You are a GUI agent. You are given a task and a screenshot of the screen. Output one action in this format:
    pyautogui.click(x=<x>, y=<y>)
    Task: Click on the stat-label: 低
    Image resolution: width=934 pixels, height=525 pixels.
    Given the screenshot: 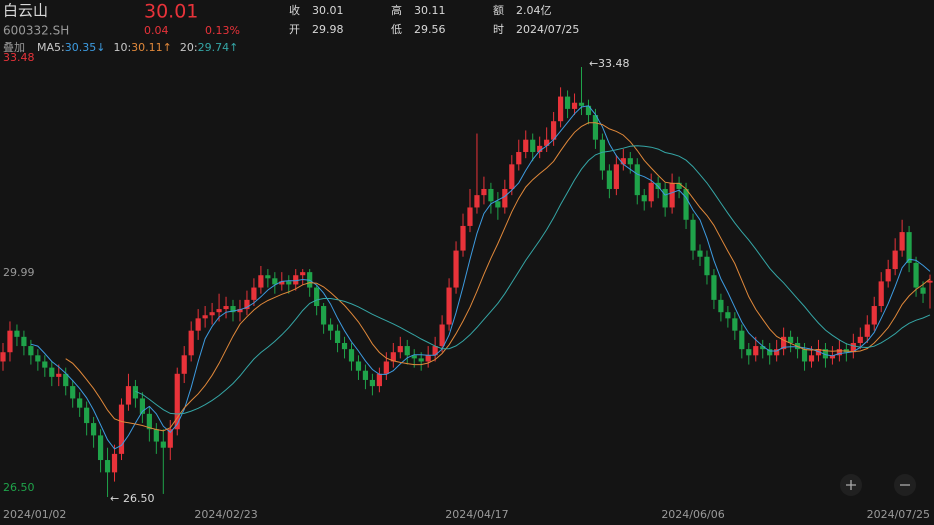 What is the action you would take?
    pyautogui.click(x=396, y=29)
    